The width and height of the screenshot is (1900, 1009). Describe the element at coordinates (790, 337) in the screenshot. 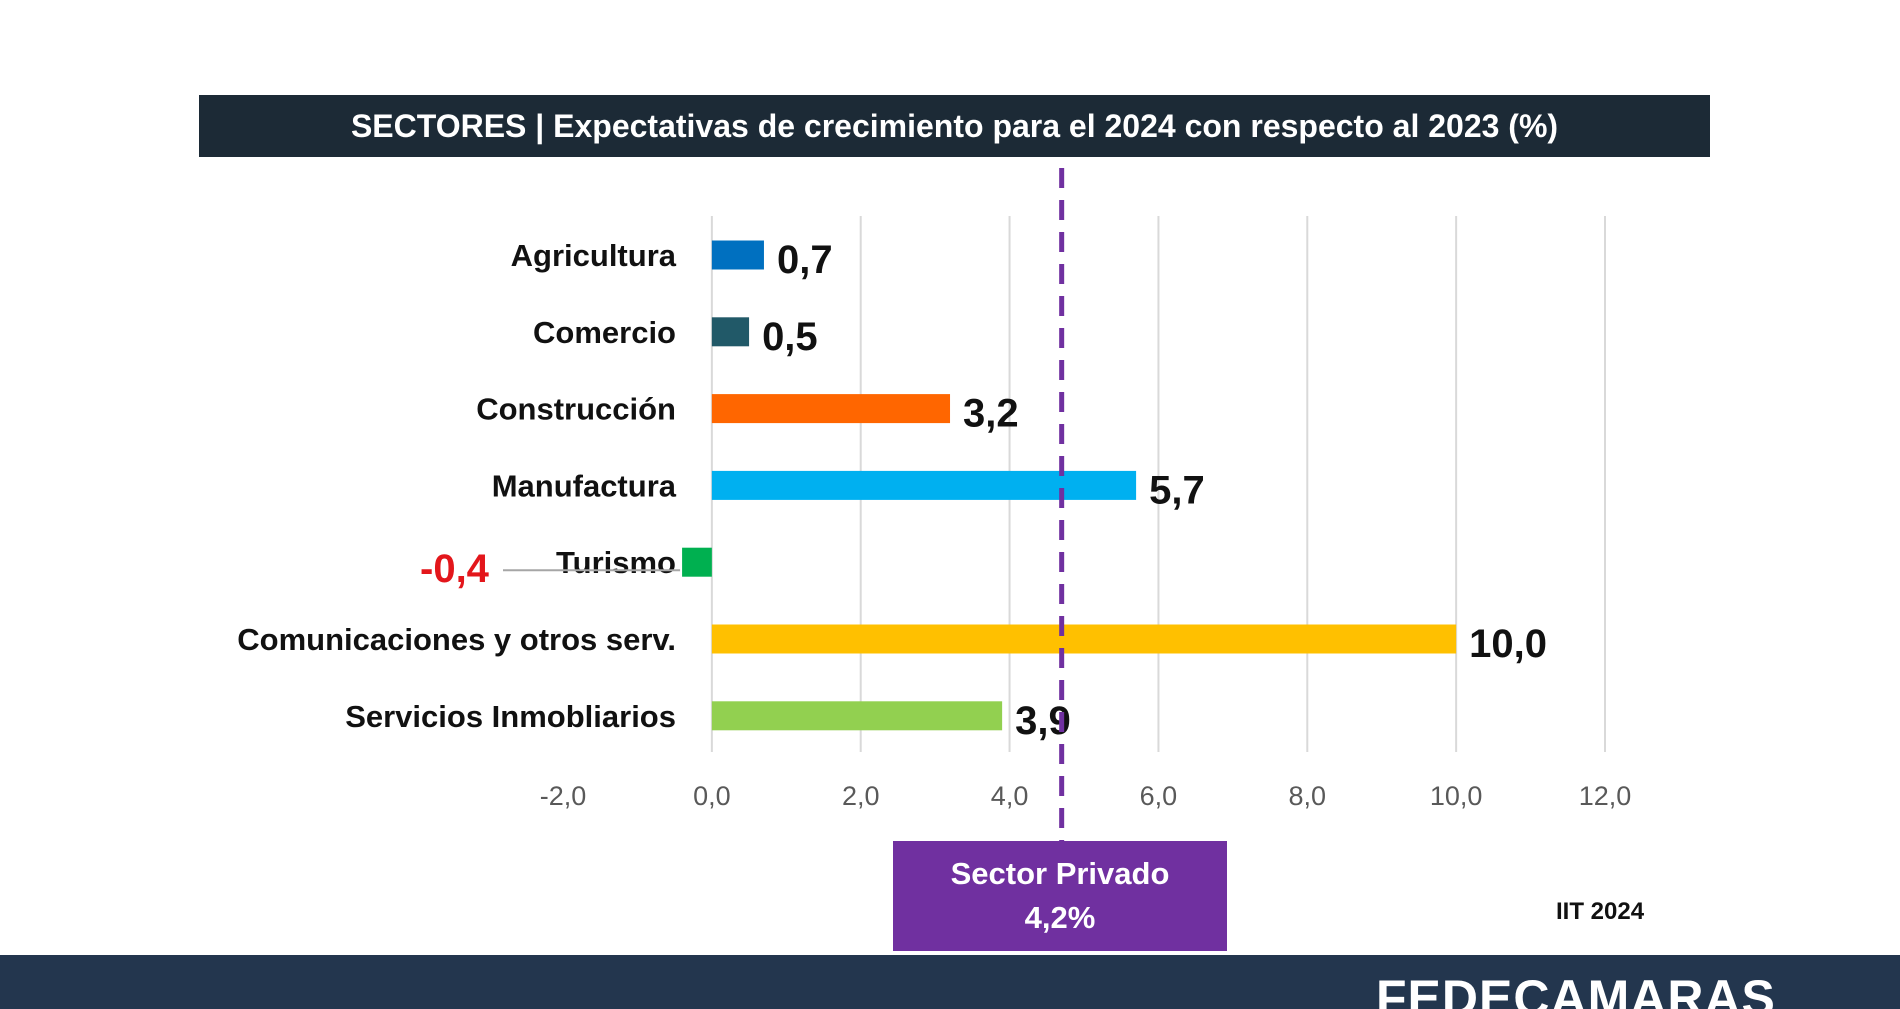

I see `value-label: 0,5` at that location.